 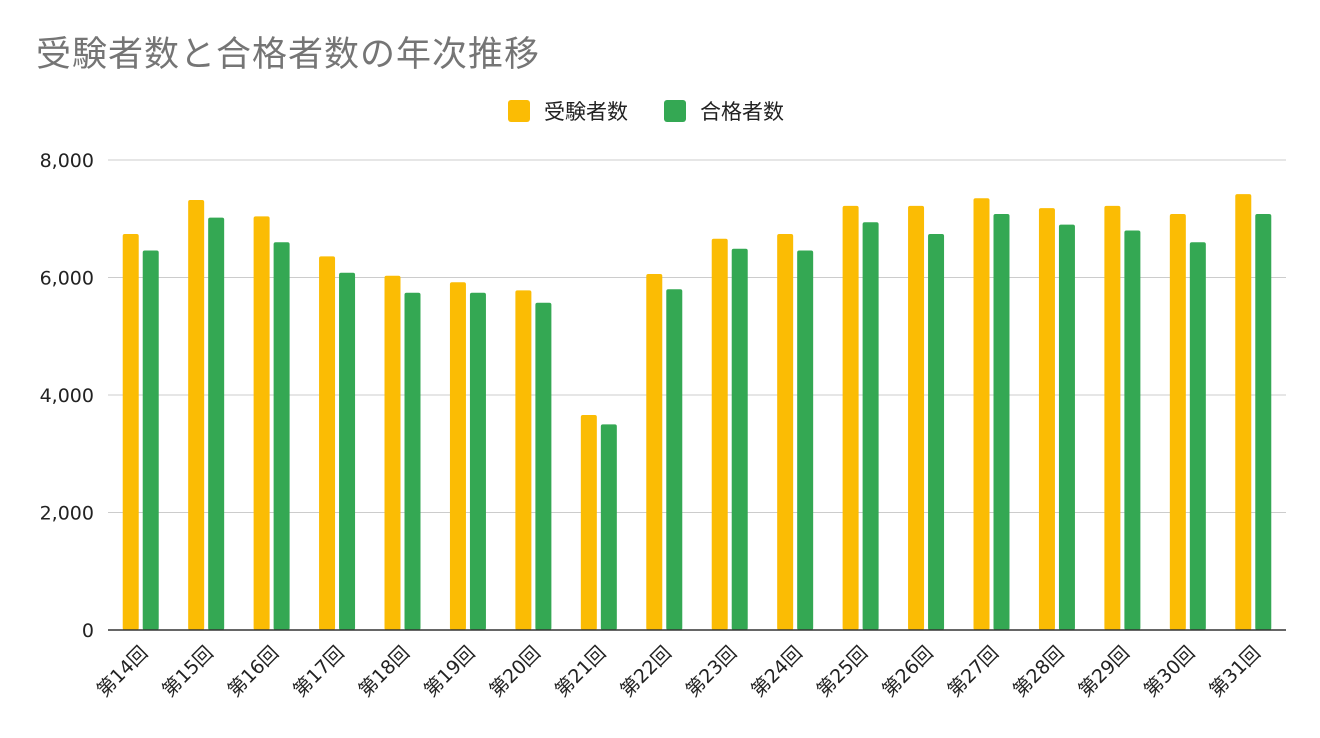 I want to click on x-tick-label: 第15回, so click(x=188, y=672).